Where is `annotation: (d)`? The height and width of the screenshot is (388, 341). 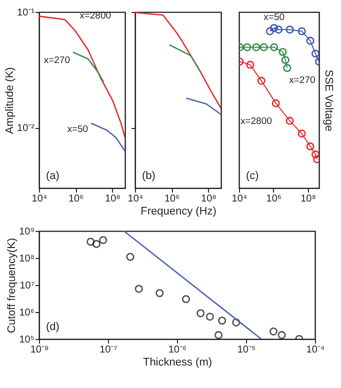
annotation: (d) is located at coordinates (53, 327).